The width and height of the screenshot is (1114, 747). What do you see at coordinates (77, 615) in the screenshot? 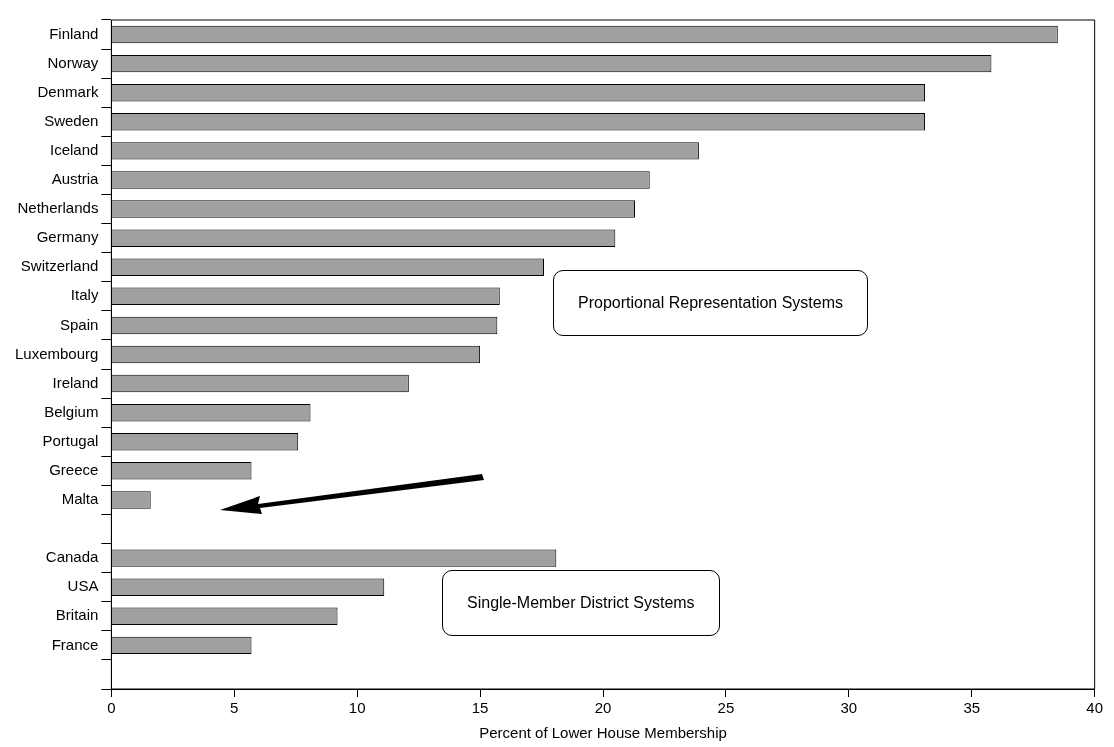
I see `y-tick-label: Britain` at bounding box center [77, 615].